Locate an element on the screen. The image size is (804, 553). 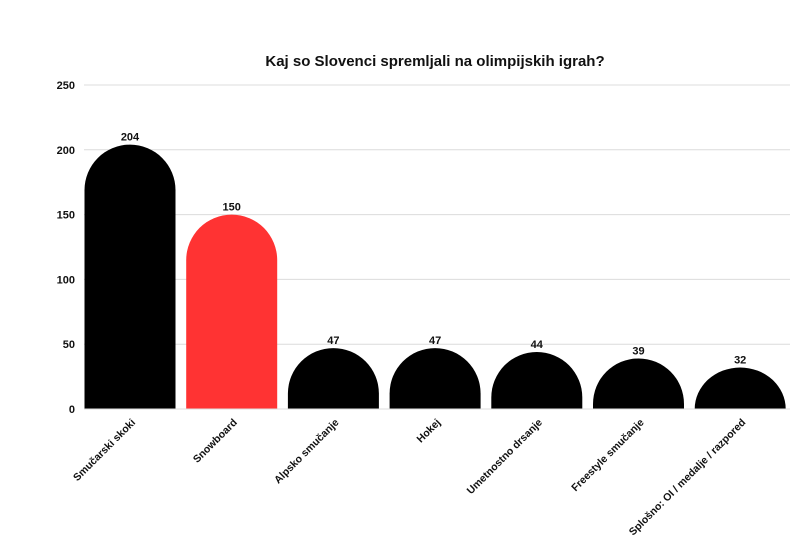
category-label: Alpsko smučanje is located at coordinates (307, 452).